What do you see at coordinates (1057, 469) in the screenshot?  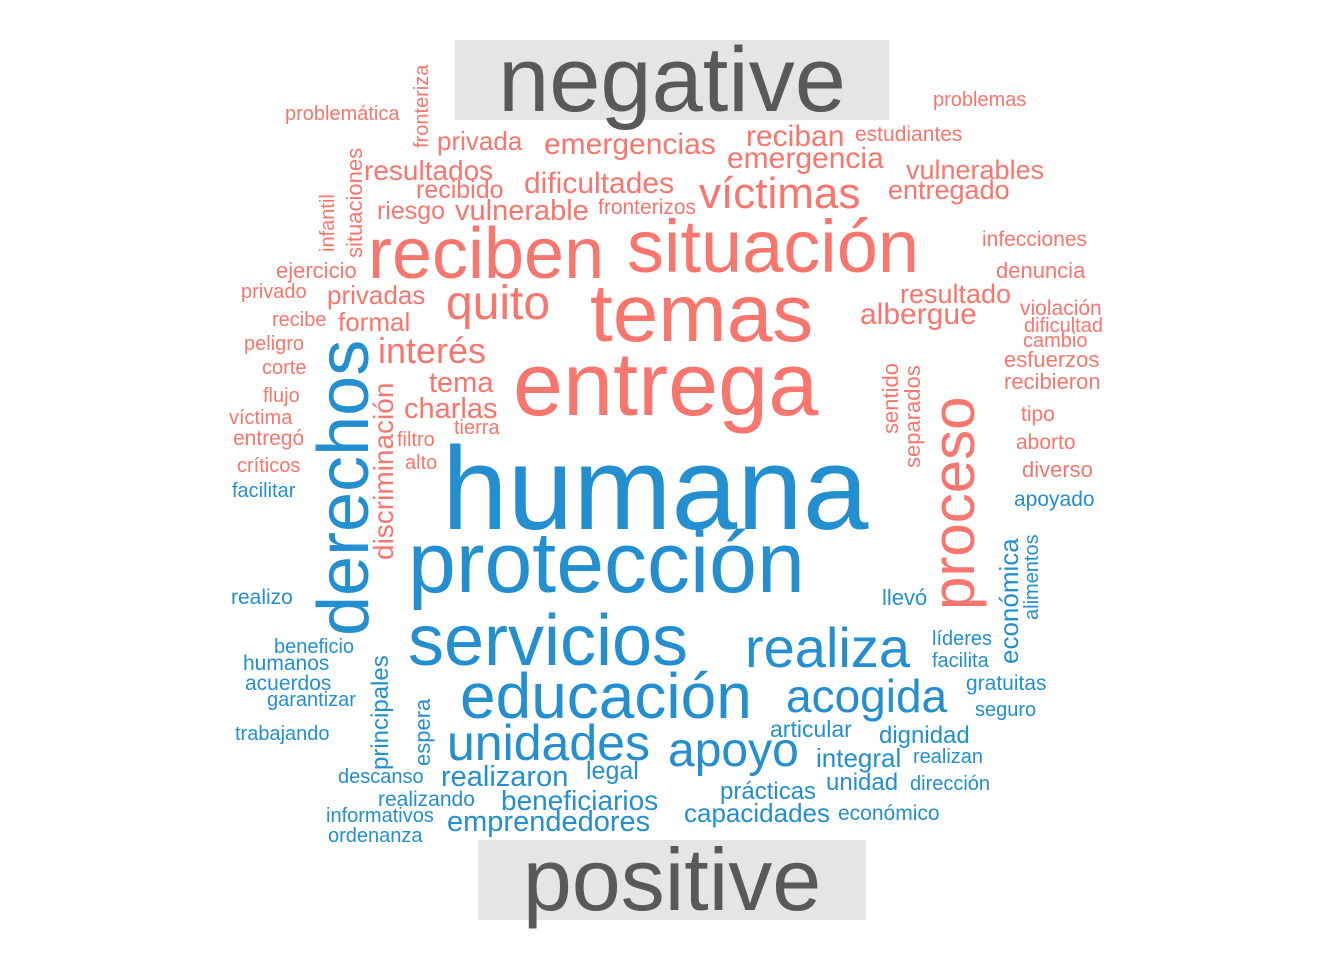 I see `word-negative: diverso` at bounding box center [1057, 469].